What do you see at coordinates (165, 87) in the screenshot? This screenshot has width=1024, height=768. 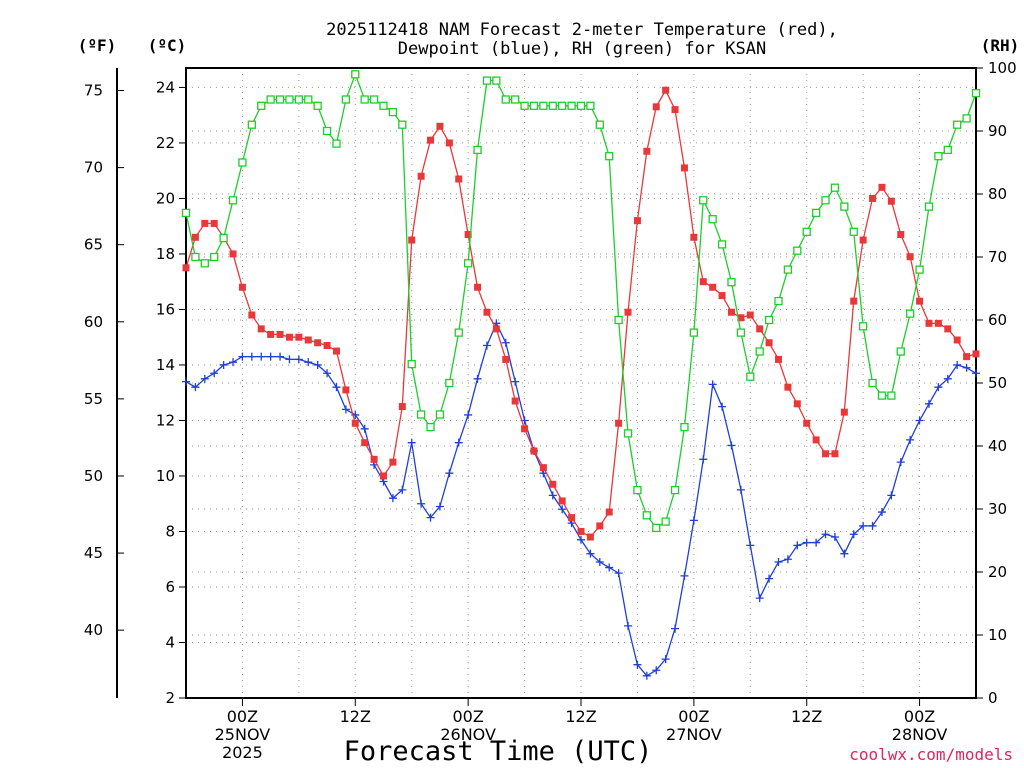 I see `celsius-tick-label: 24` at bounding box center [165, 87].